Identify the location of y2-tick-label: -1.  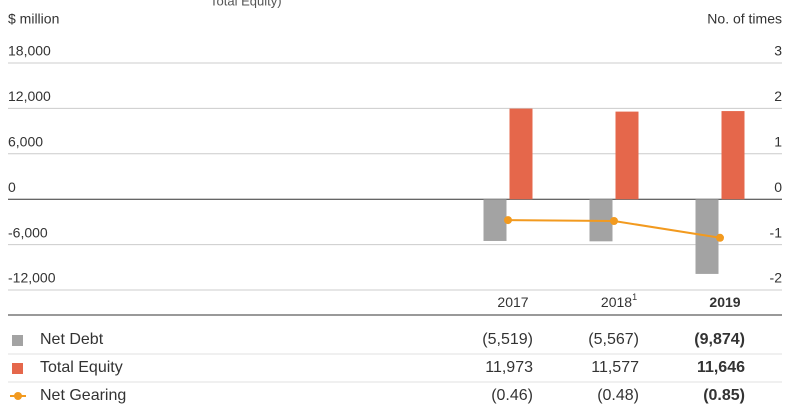
(776, 232).